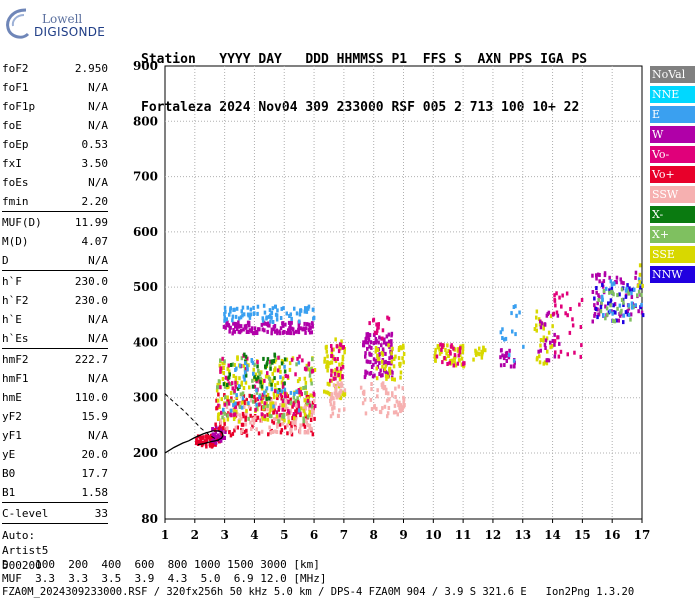 This screenshot has height=600, width=700. What do you see at coordinates (672, 194) in the screenshot?
I see `legend-item-ssw: SSW` at bounding box center [672, 194].